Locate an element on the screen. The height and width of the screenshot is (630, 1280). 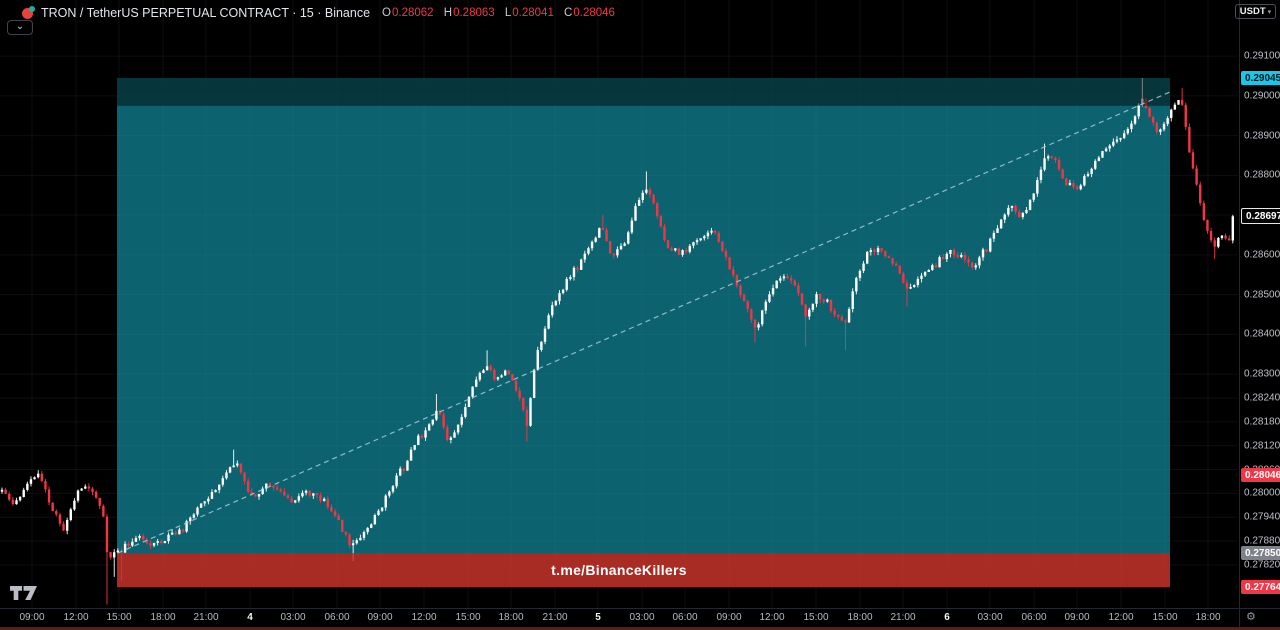
bottom-red-strip is located at coordinates (640, 628).